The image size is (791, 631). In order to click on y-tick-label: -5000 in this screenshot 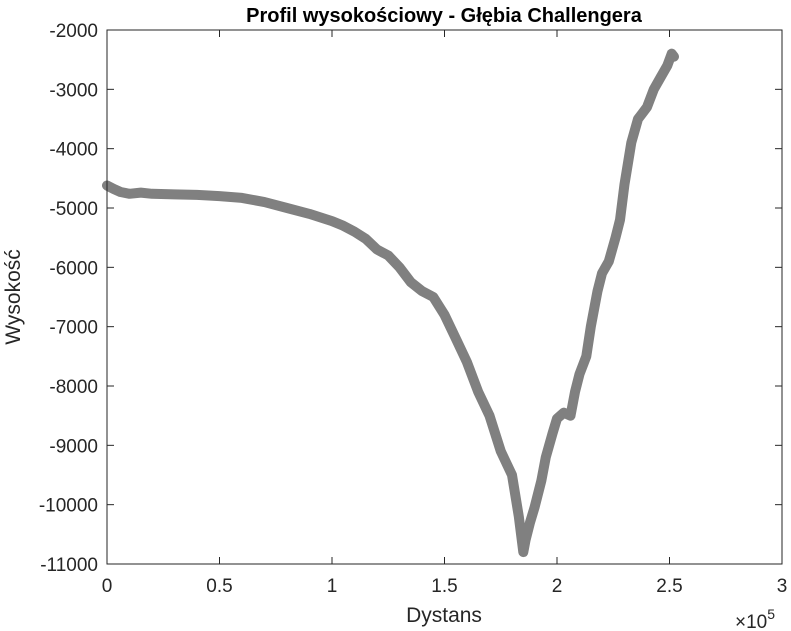, I will do `click(73, 209)`.